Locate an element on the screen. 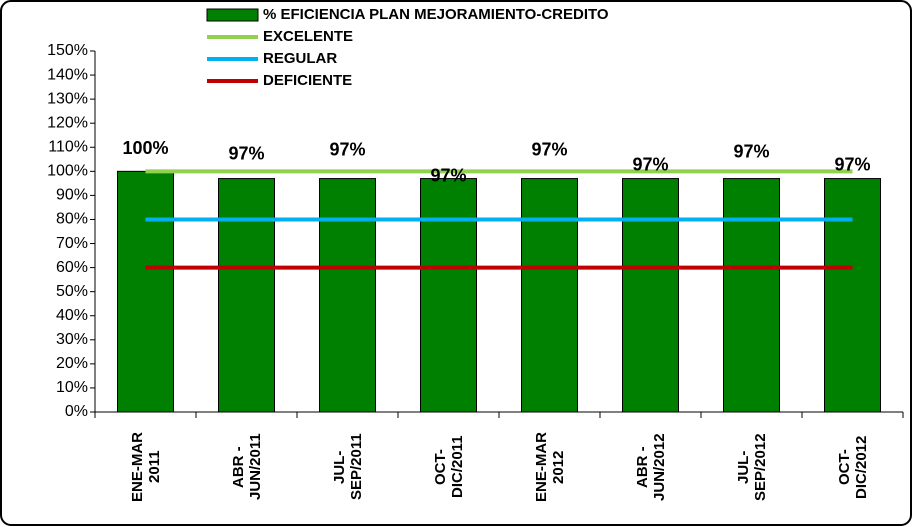 The width and height of the screenshot is (914, 527). y-tick-label: 140% is located at coordinates (67, 74).